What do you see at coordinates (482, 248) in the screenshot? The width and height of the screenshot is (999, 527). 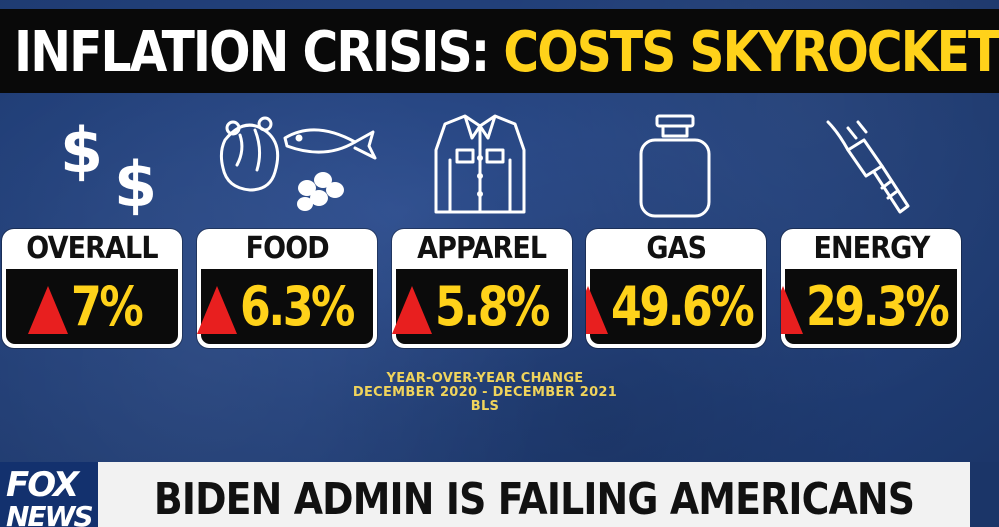 I see `stat-label: APPAREL` at bounding box center [482, 248].